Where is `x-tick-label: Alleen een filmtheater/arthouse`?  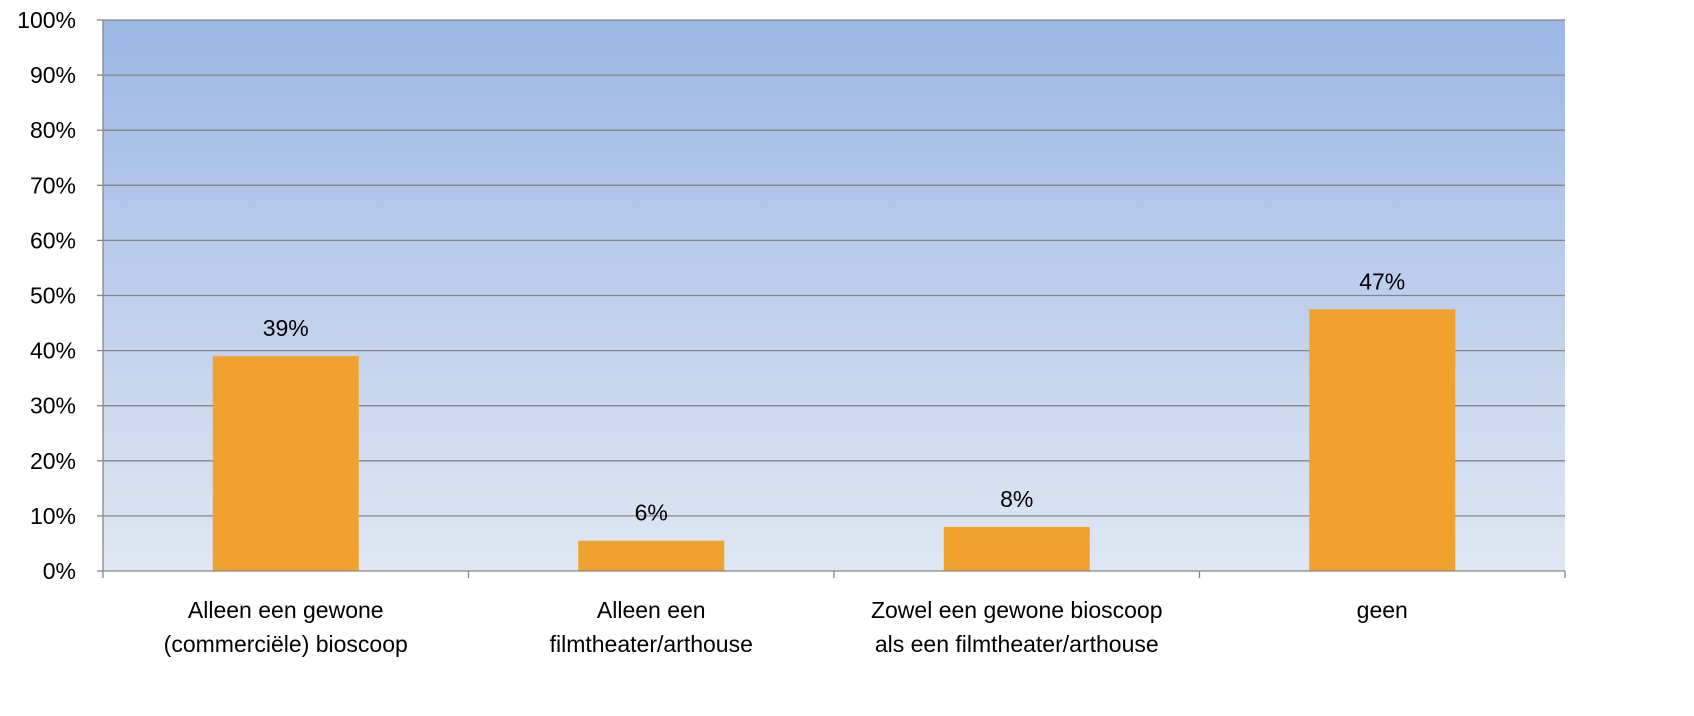 x-tick-label: Alleen een filmtheater/arthouse is located at coordinates (651, 627).